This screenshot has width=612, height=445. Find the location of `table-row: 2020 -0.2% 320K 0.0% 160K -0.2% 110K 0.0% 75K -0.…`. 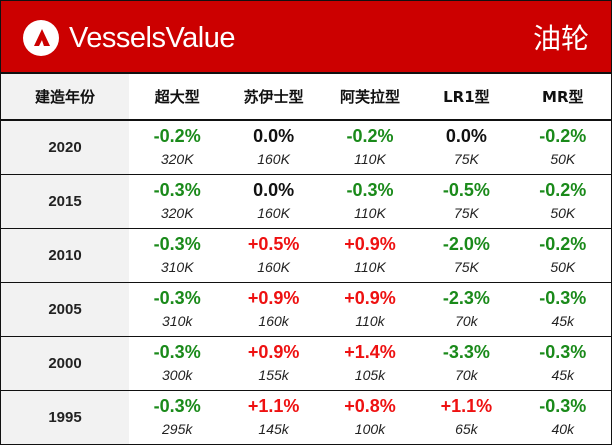

table-row: 2020 -0.2% 320K 0.0% 160K -0.2% 110K 0.0% 75K -0.… is located at coordinates (306, 147).